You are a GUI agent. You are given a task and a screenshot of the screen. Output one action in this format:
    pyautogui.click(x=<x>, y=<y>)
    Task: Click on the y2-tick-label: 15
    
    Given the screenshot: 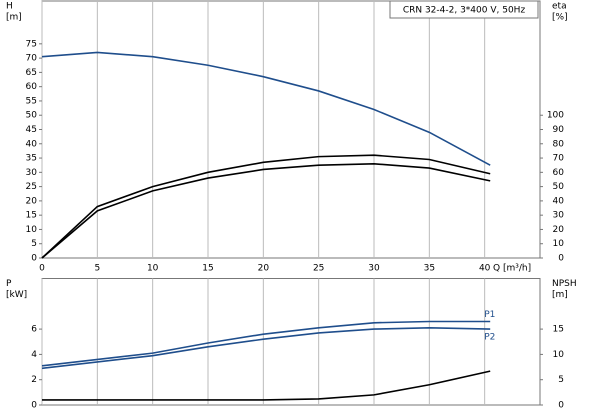 What is the action you would take?
    pyautogui.click(x=558, y=330)
    